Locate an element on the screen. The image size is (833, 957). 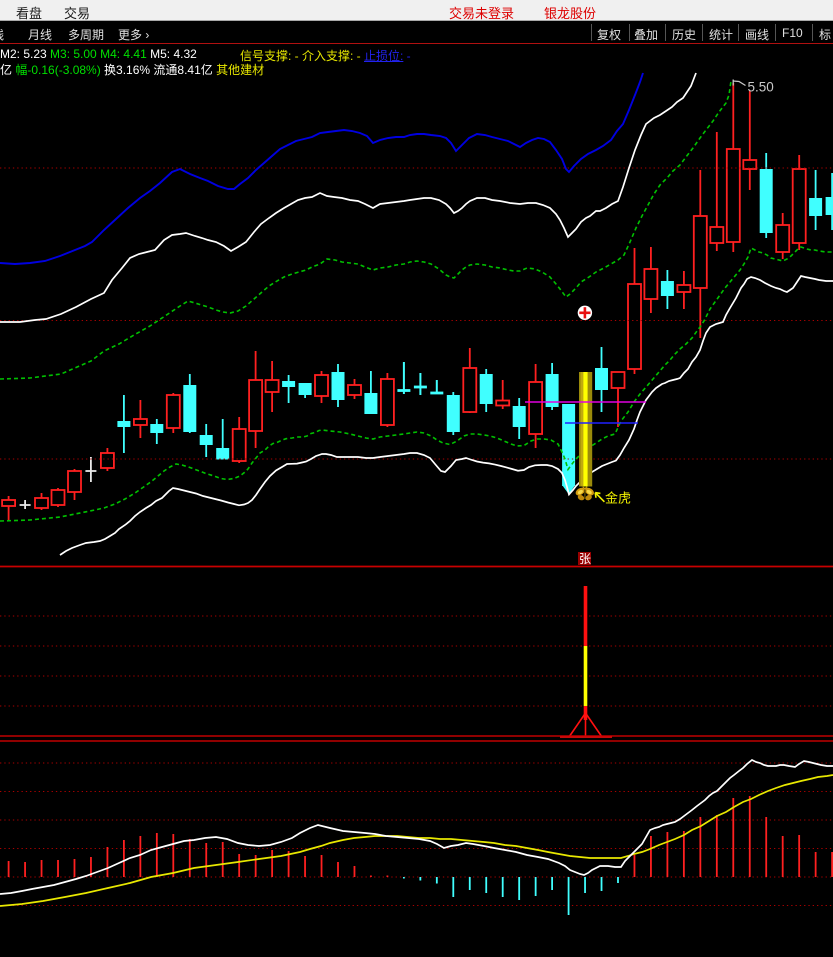
svg-text: 5.50 is located at coordinates (761, 87).